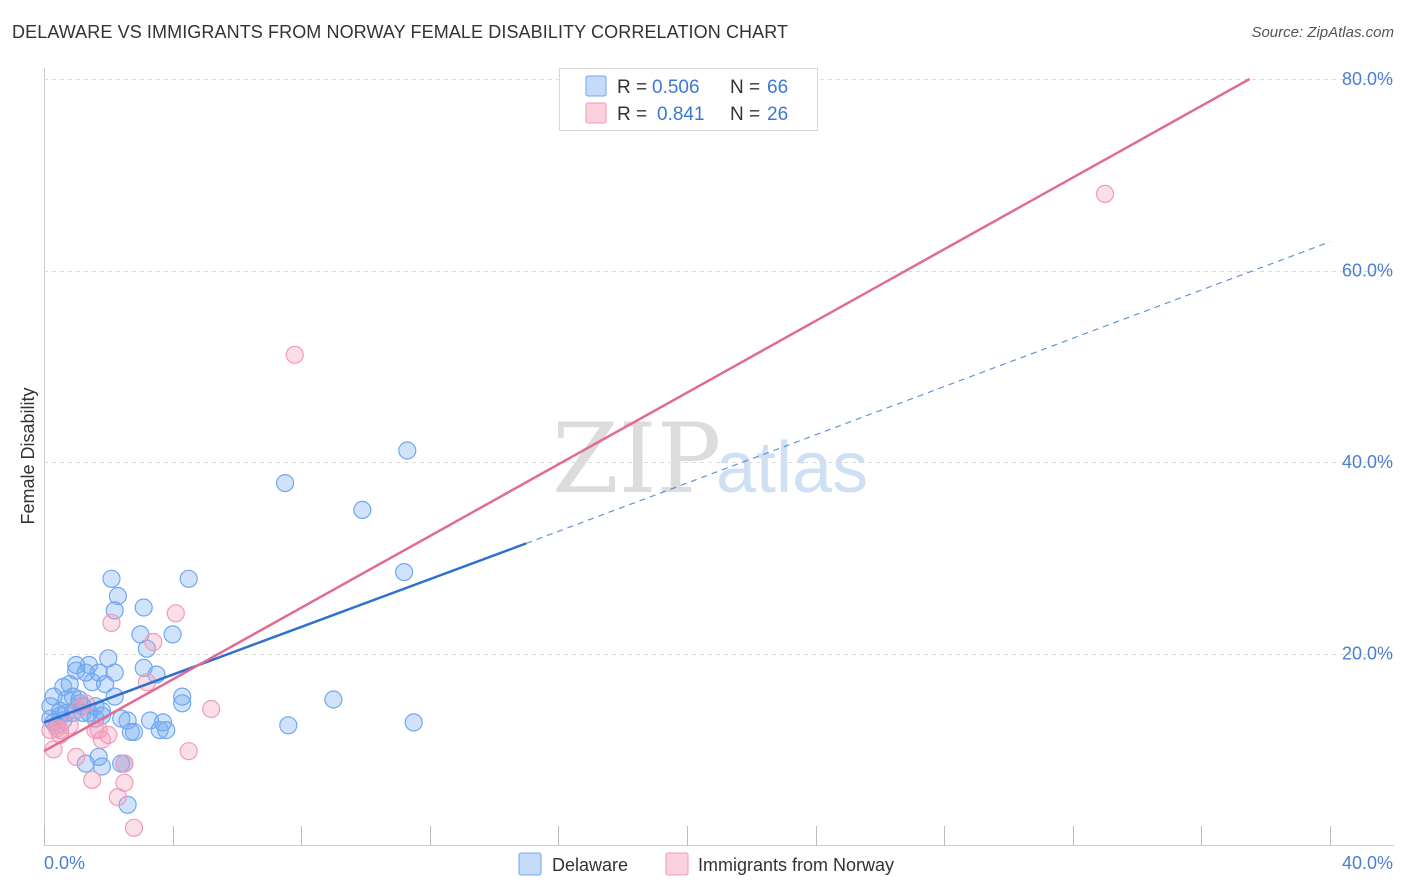  I want to click on y-axis-title: Female Disability, so click(28, 455).